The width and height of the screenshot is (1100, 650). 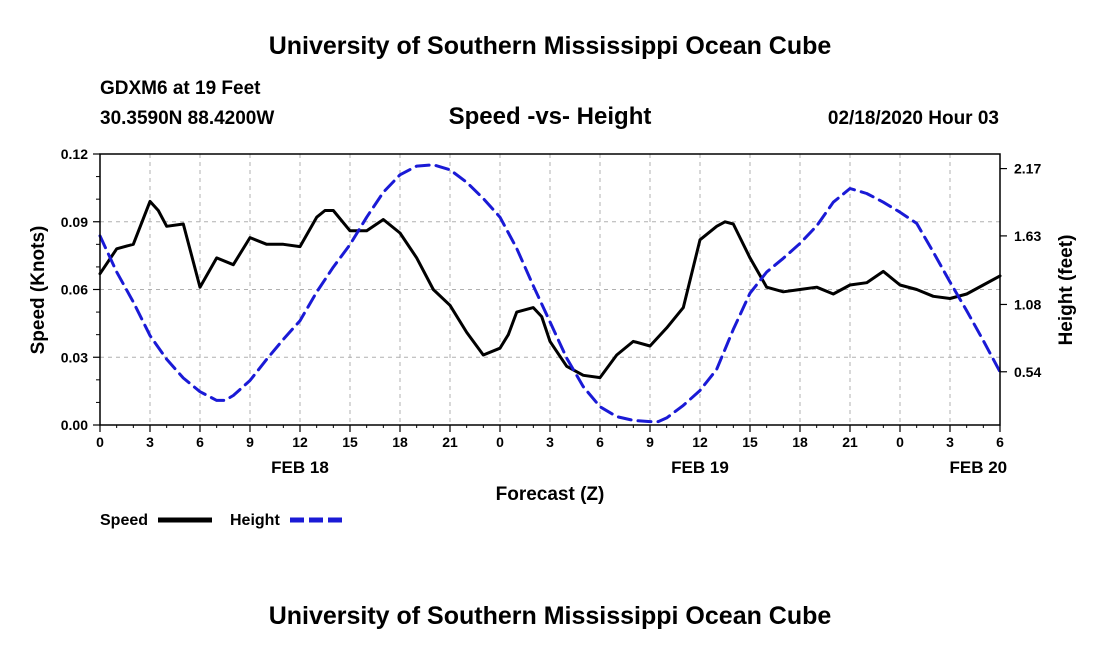 What do you see at coordinates (124, 520) in the screenshot?
I see `legend-speed-label: Speed` at bounding box center [124, 520].